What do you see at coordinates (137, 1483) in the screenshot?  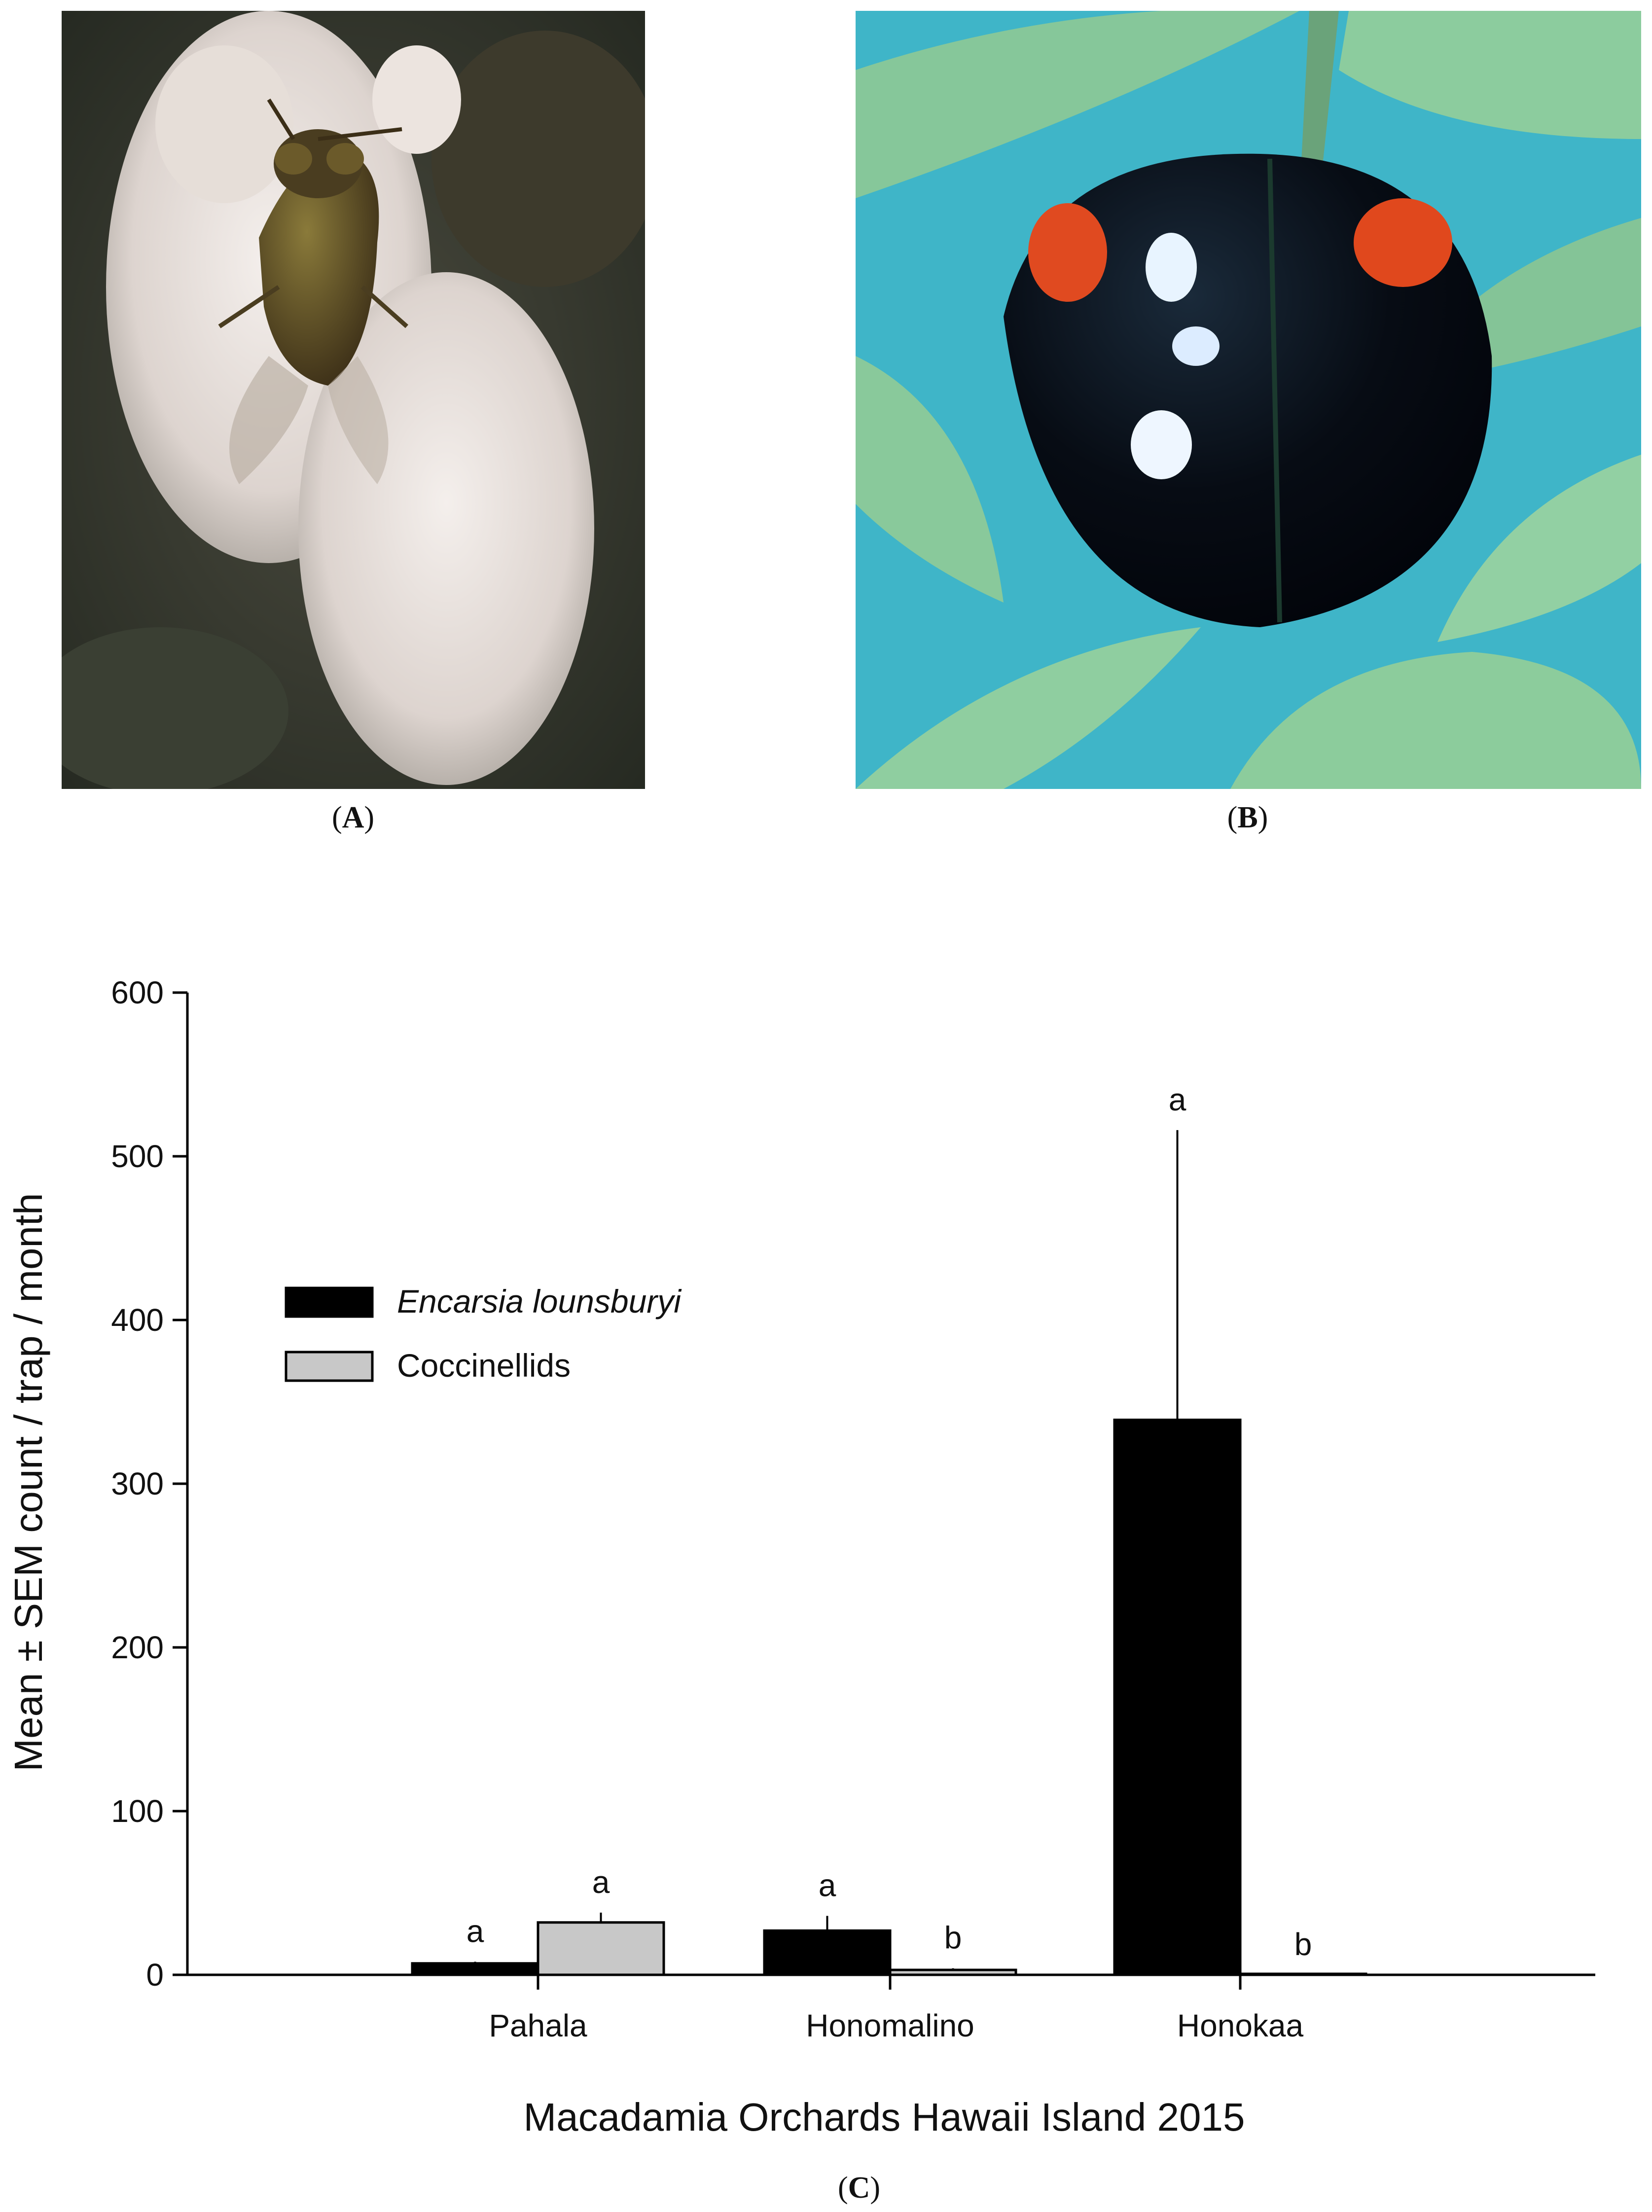 I see `y-tick-label: 300` at bounding box center [137, 1483].